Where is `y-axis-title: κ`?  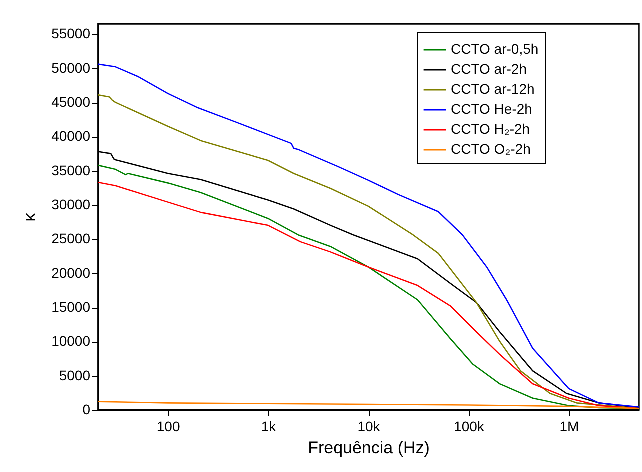 y-axis-title: κ is located at coordinates (30, 217).